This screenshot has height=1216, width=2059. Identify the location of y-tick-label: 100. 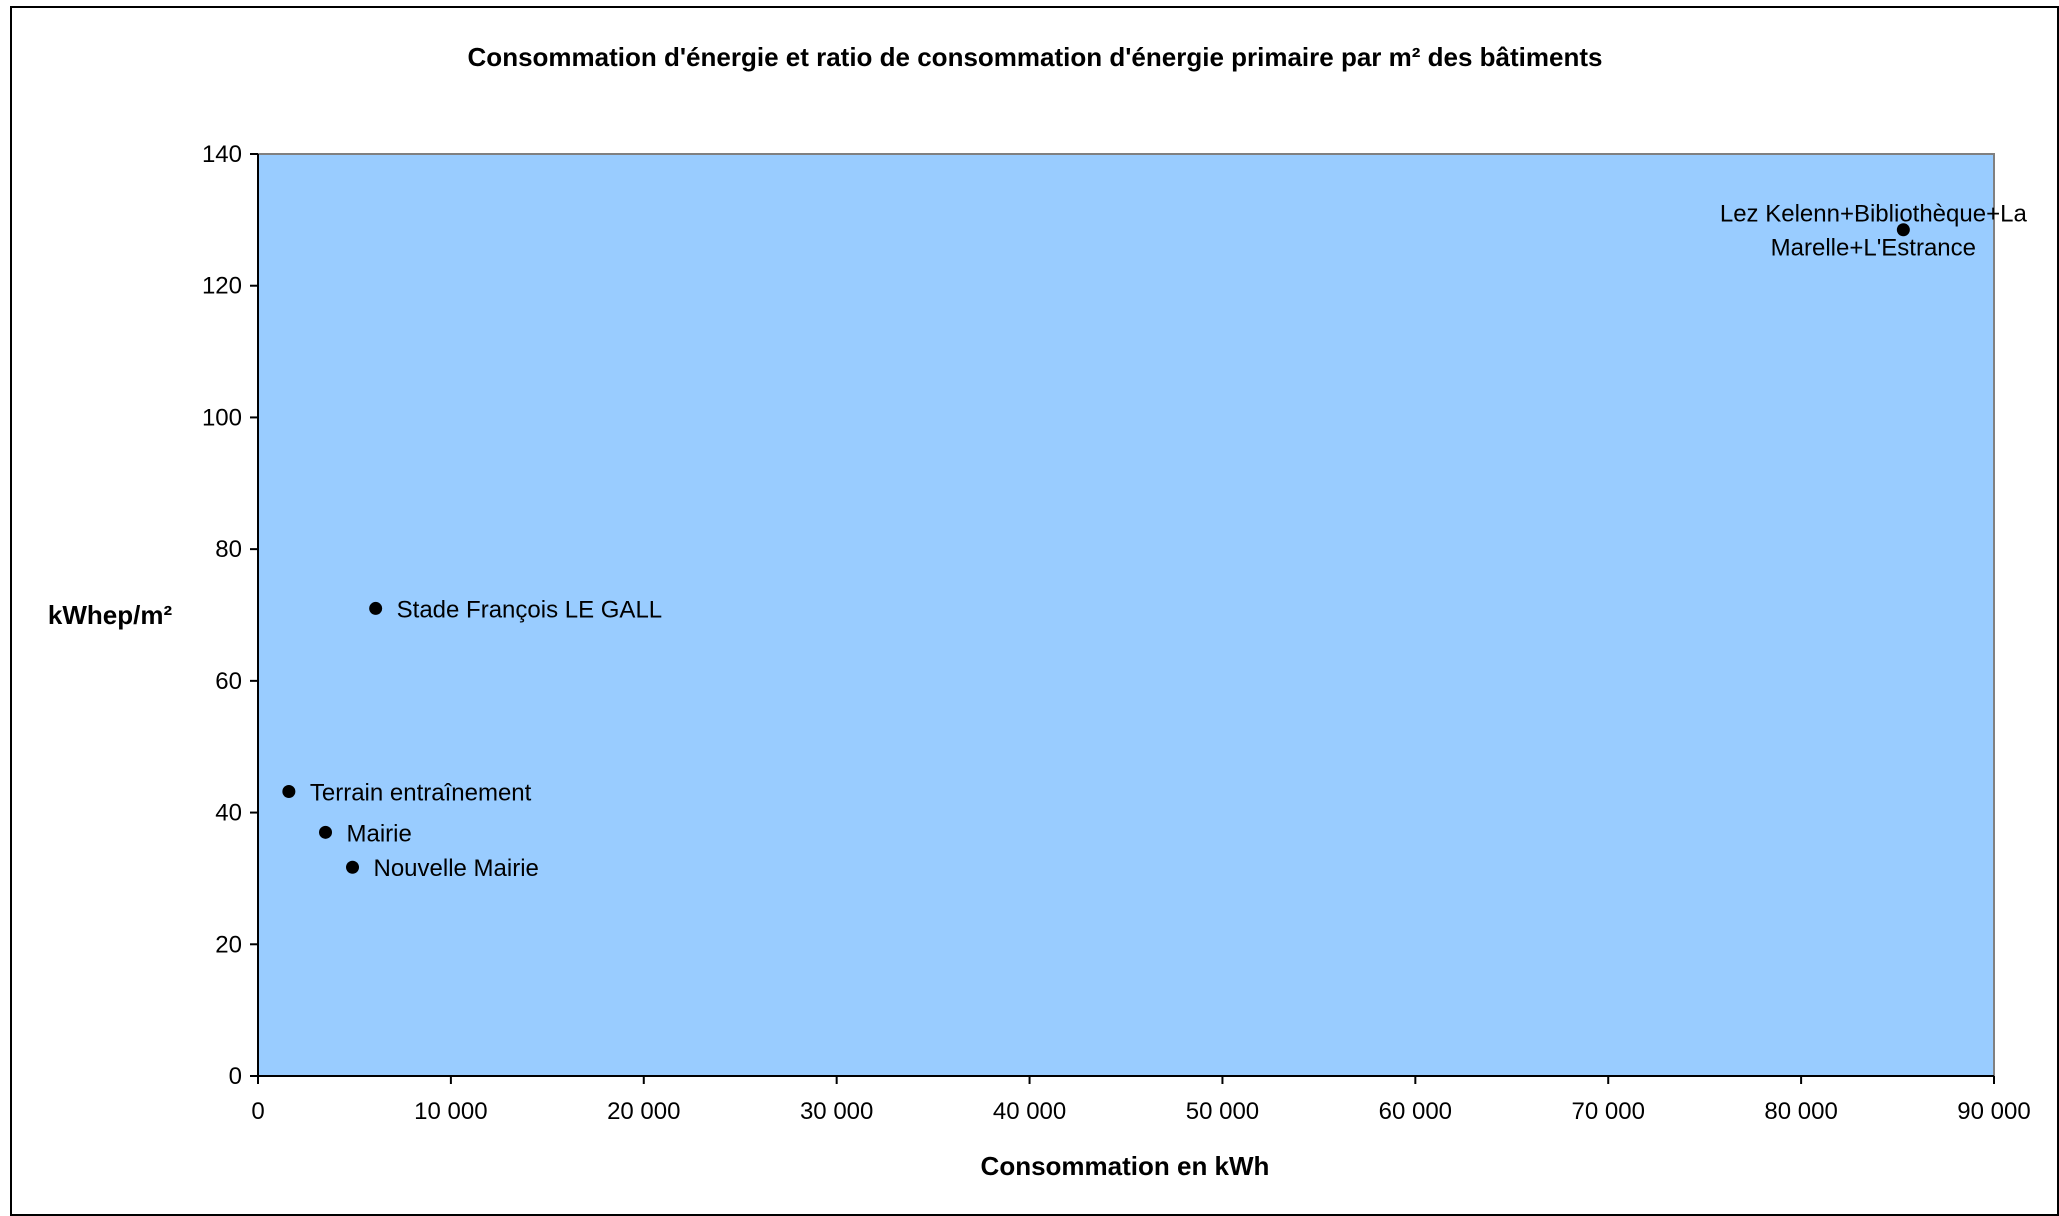
(222, 417).